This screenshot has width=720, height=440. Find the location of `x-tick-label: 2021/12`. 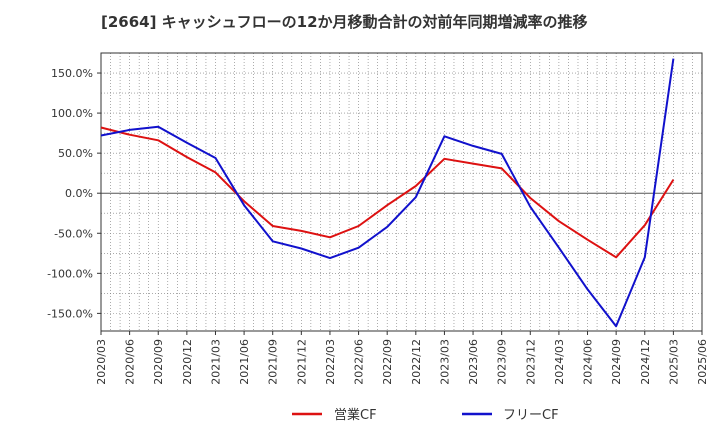

x-tick-label: 2021/12 is located at coordinates (301, 362).